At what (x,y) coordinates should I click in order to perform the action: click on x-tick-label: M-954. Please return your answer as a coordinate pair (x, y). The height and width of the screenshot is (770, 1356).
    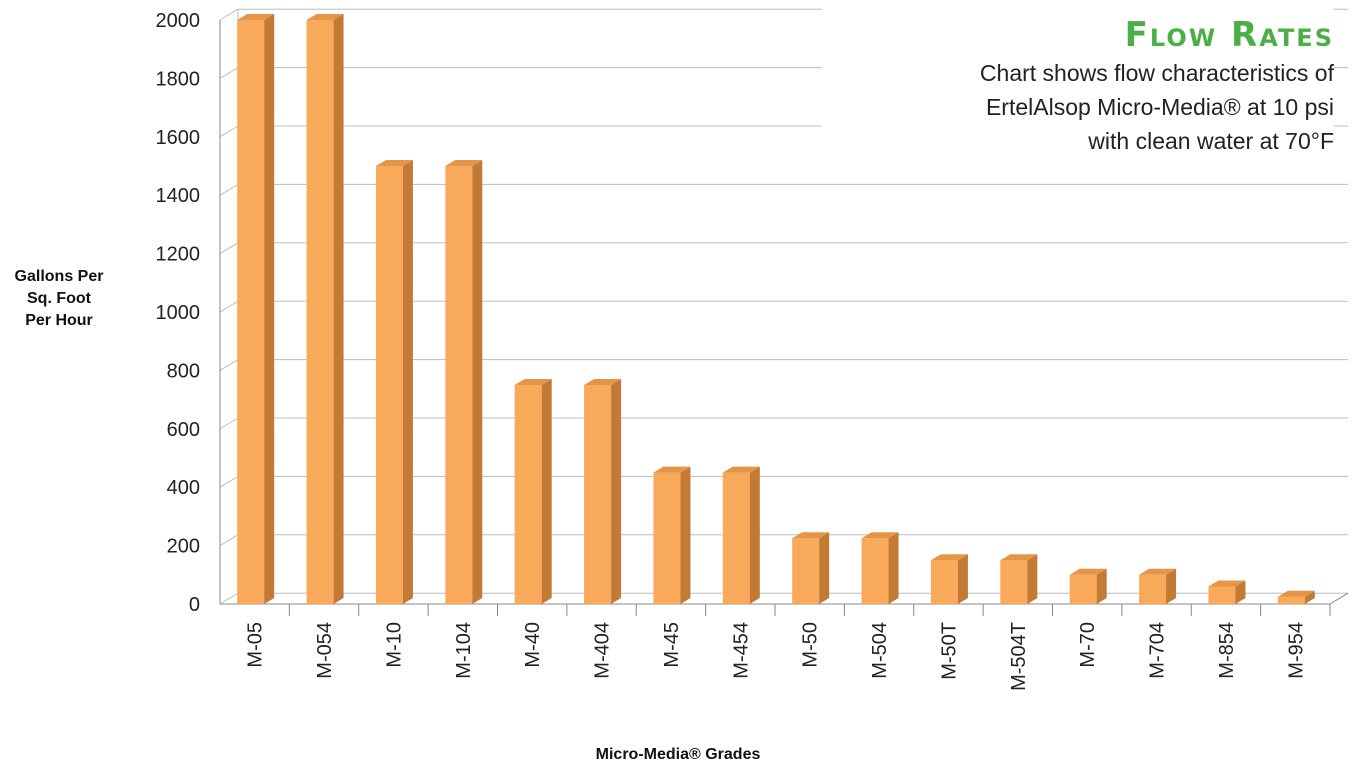
    Looking at the image, I should click on (1296, 650).